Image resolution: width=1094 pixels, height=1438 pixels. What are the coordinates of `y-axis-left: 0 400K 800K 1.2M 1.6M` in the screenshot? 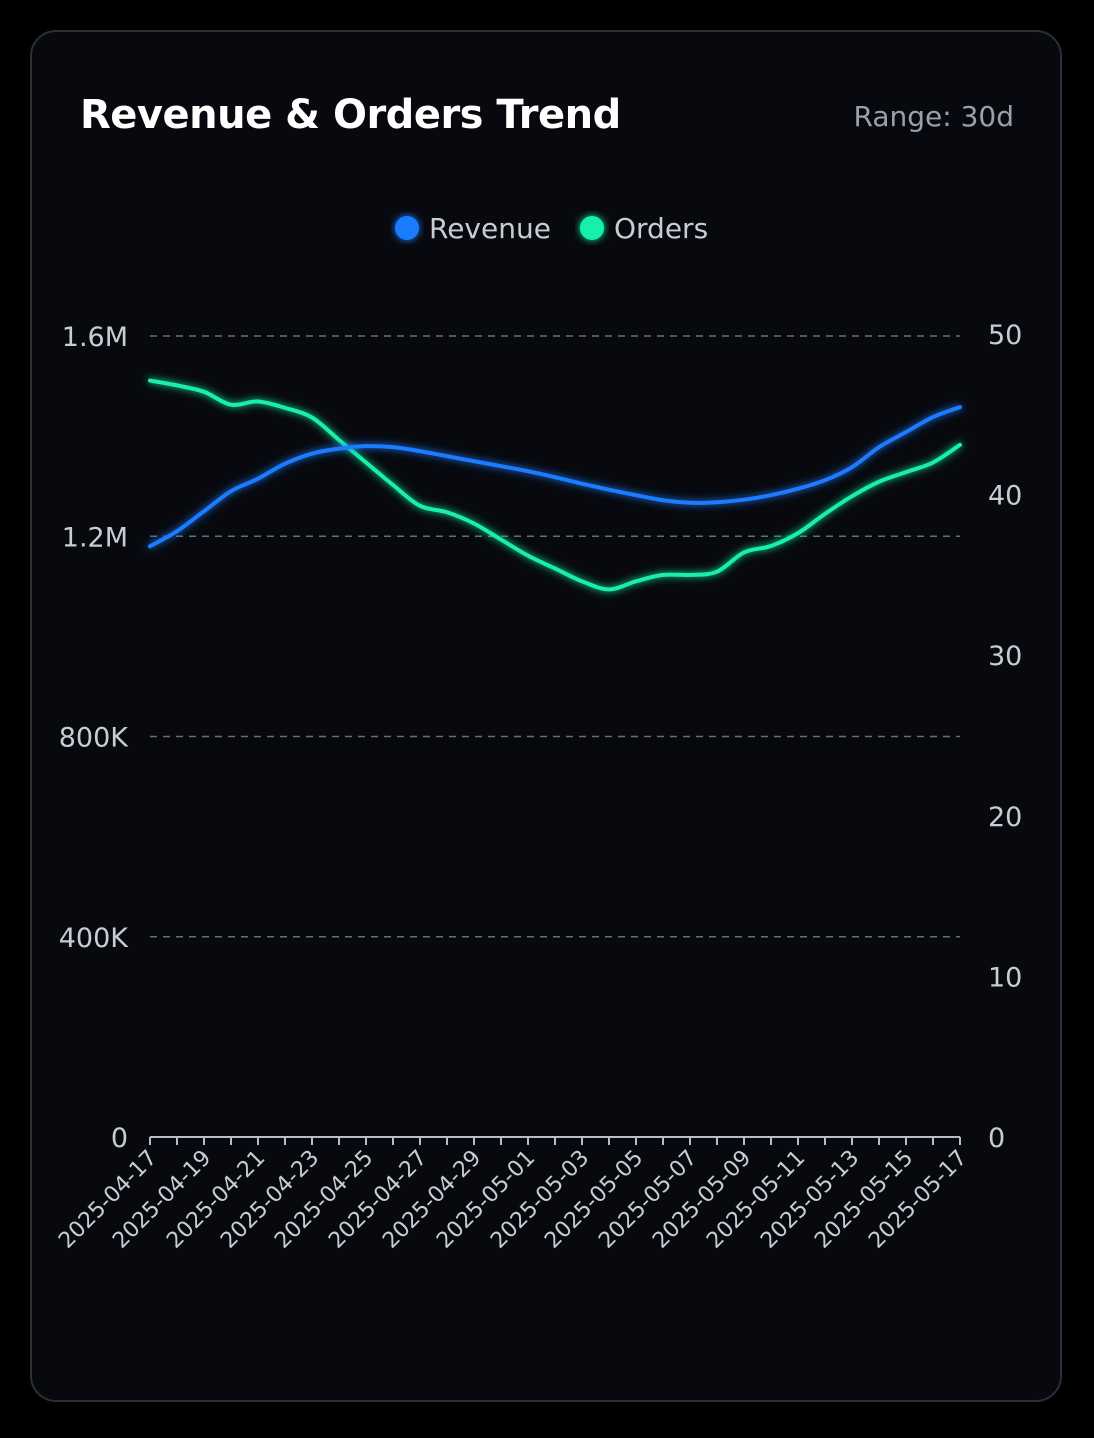 It's located at (94, 738).